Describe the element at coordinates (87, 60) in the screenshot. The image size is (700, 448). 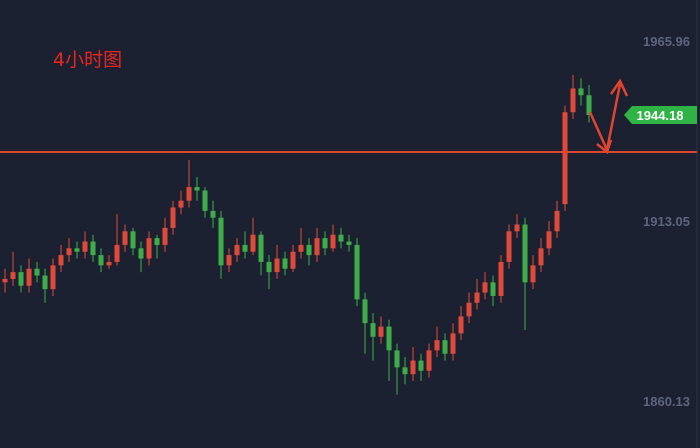
I see `chart-title: 4小时图` at that location.